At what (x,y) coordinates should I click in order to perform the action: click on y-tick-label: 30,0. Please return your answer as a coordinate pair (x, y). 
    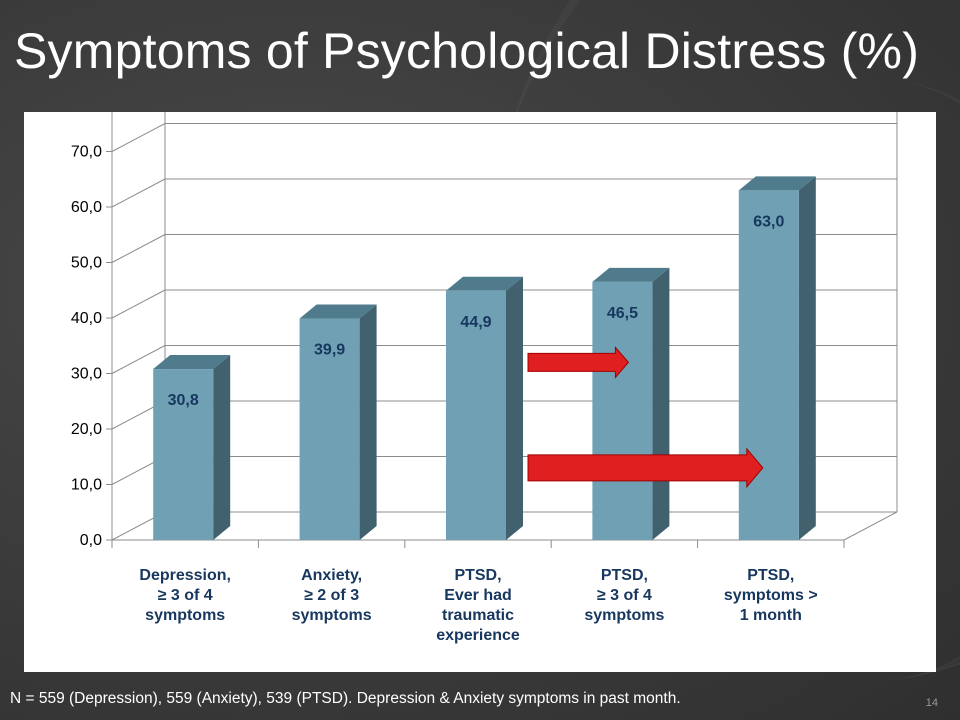
    Looking at the image, I should click on (86, 374).